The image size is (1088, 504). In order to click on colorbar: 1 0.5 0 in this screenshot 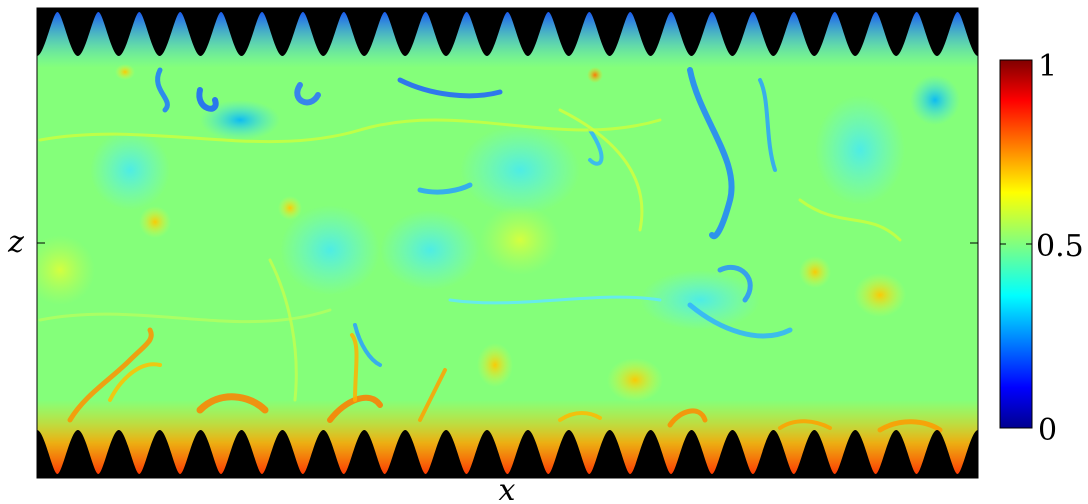, I will do `click(1041, 248)`.